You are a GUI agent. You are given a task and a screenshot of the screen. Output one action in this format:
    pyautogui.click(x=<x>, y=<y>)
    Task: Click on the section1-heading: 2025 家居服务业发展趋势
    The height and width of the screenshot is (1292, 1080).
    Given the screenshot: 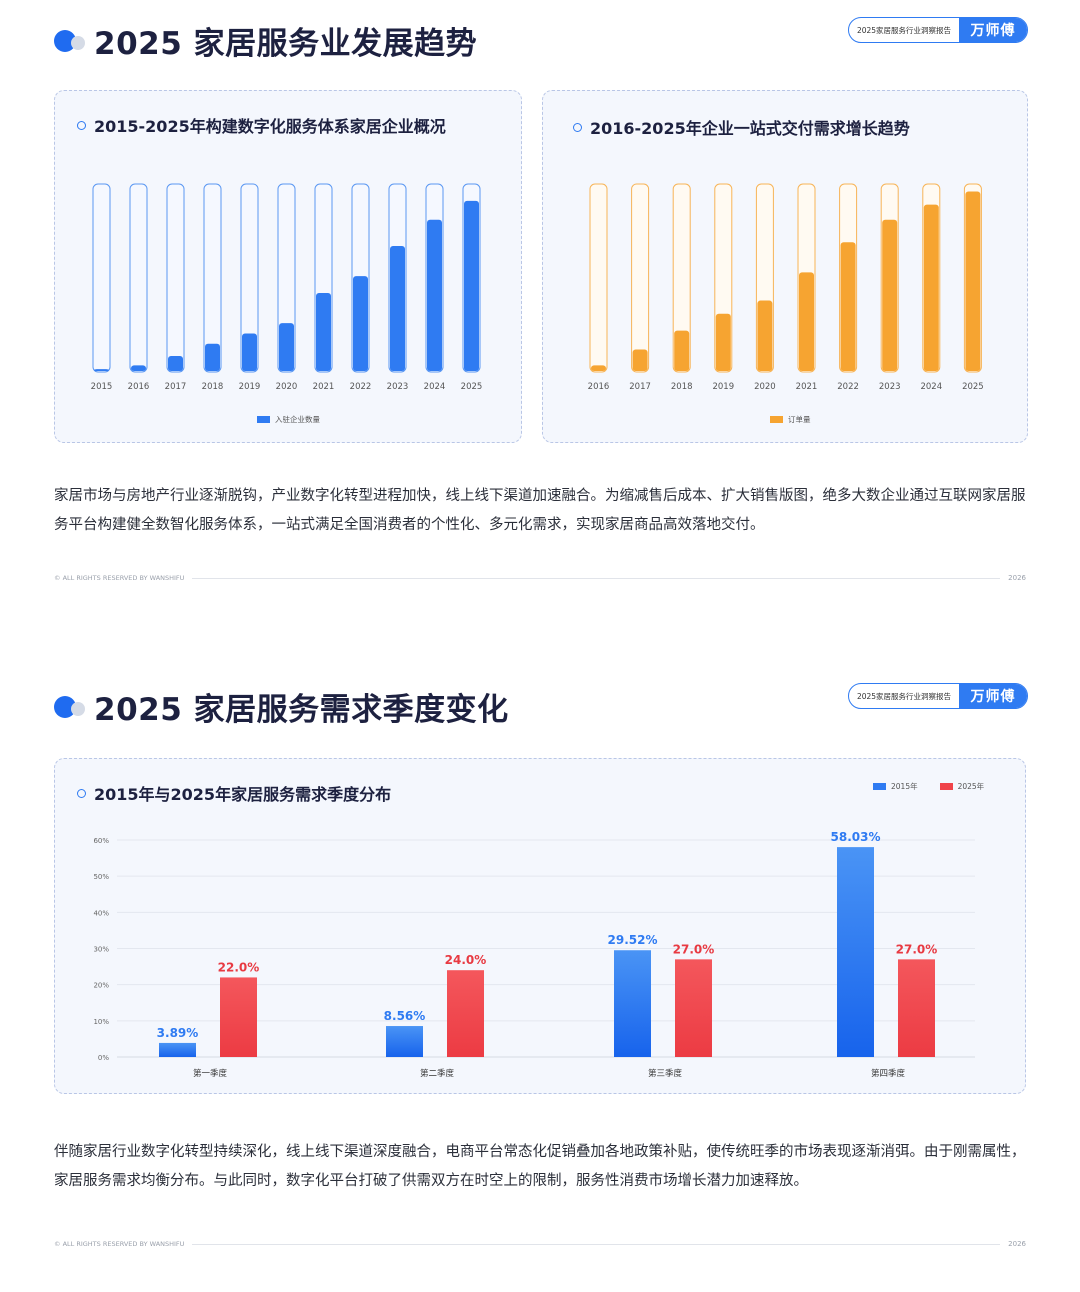 What is the action you would take?
    pyautogui.click(x=265, y=40)
    